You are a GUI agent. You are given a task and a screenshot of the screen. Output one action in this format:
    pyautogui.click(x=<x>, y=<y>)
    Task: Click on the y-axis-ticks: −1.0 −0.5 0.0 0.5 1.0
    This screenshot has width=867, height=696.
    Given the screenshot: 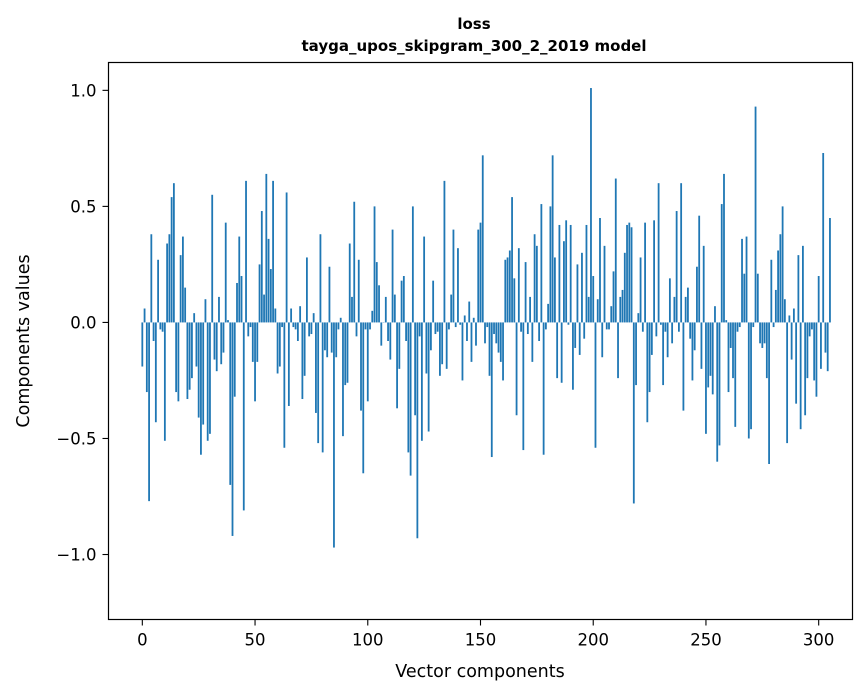 What is the action you would take?
    pyautogui.click(x=82, y=323)
    